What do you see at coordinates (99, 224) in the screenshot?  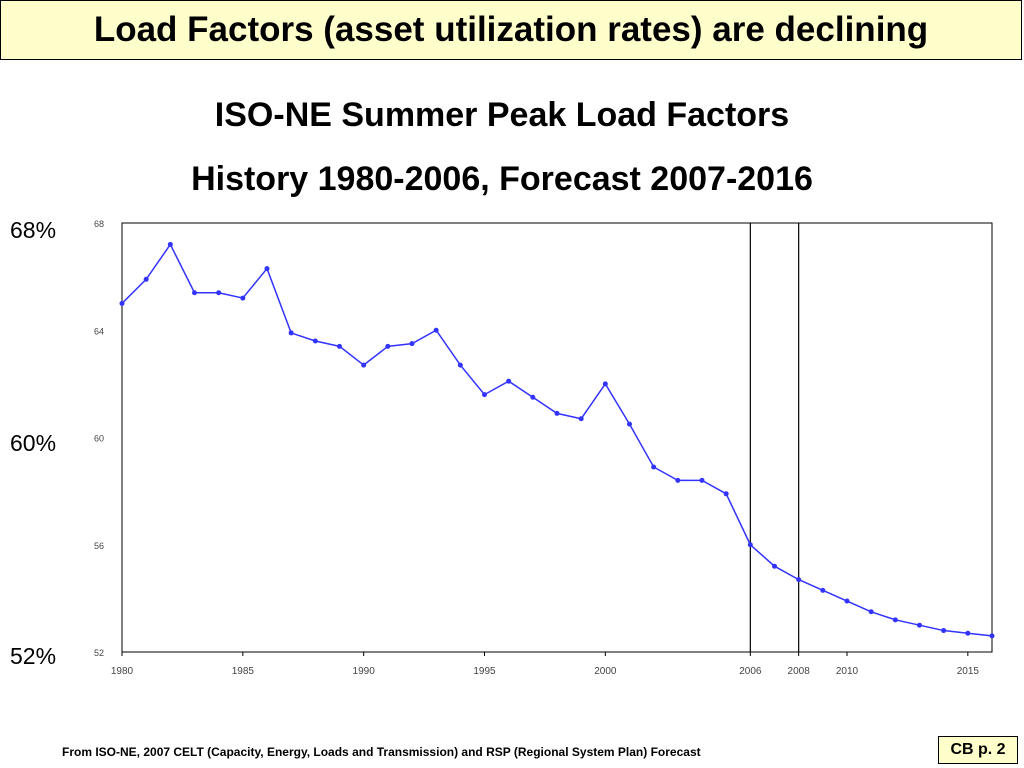 I see `y-tick-label: 68` at bounding box center [99, 224].